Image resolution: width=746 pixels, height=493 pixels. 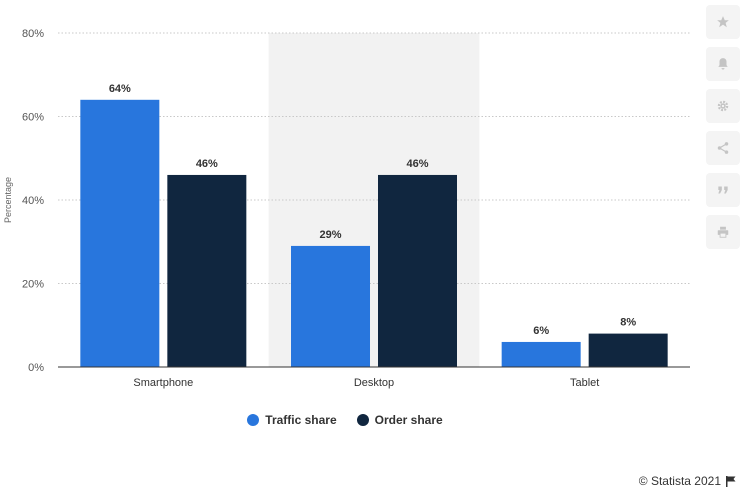 What do you see at coordinates (362, 420) in the screenshot?
I see `legend-swatch-order-share` at bounding box center [362, 420].